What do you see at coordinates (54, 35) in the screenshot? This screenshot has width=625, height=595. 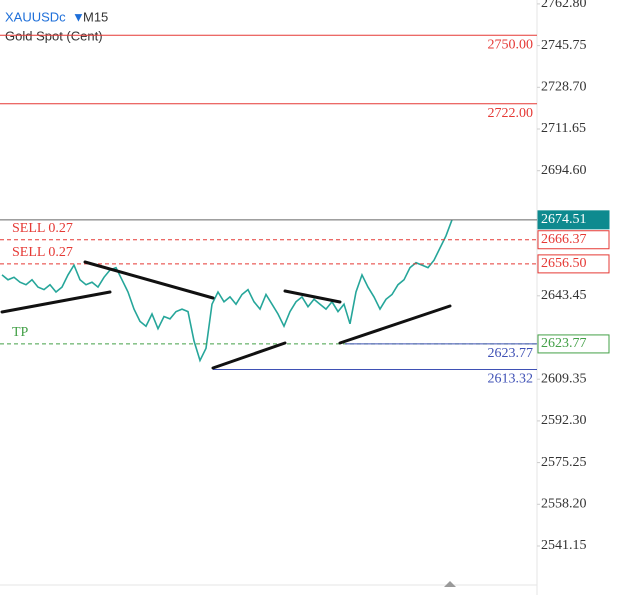 I see `subtitle: Gold Spot (Cent)` at bounding box center [54, 35].